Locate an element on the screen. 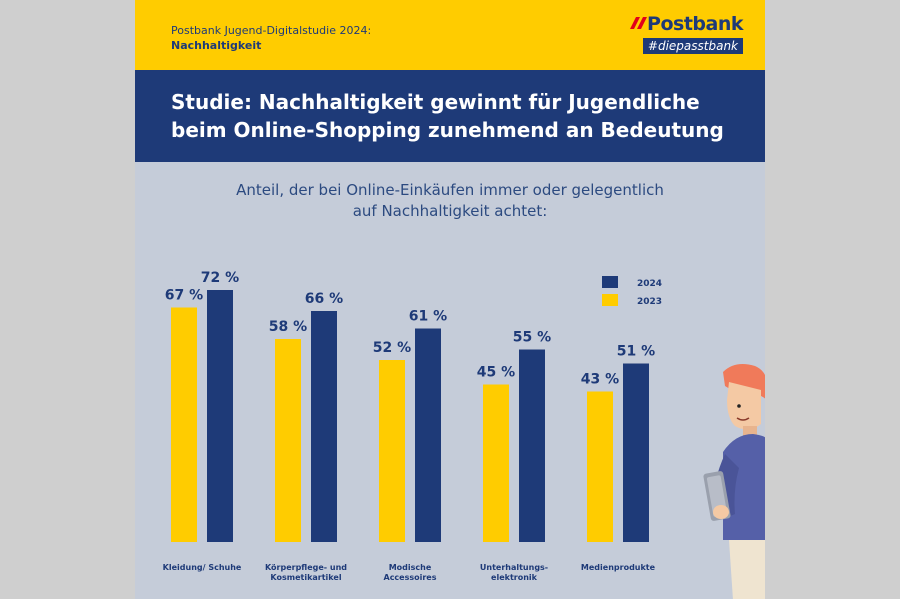 Image resolution: width=900 pixels, height=599 pixels. data-label-2024-1: 66 % is located at coordinates (324, 299).